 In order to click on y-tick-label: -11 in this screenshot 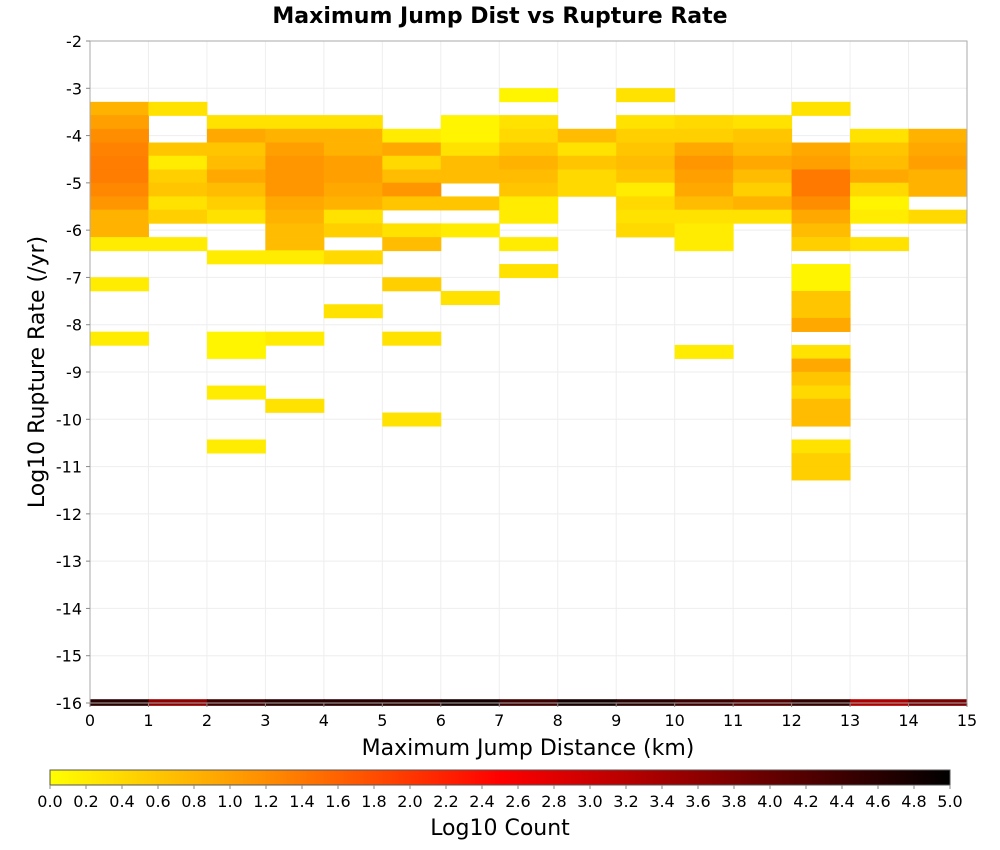, I will do `click(69, 467)`.